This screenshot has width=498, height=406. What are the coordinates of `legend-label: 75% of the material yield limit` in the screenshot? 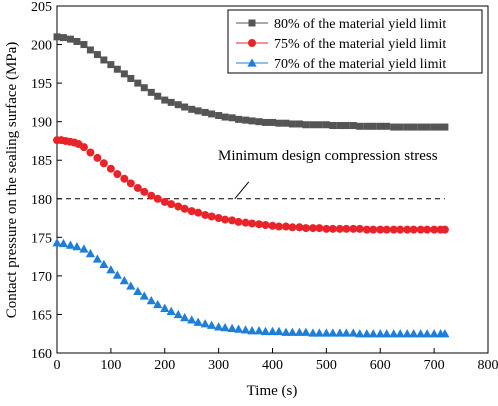 It's located at (360, 44).